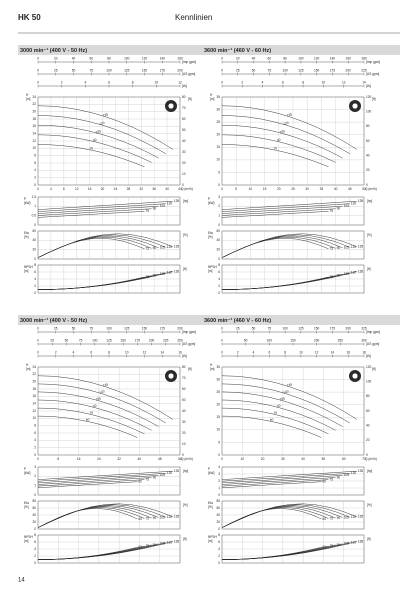  I want to click on axis-label: [m], so click(212, 369).